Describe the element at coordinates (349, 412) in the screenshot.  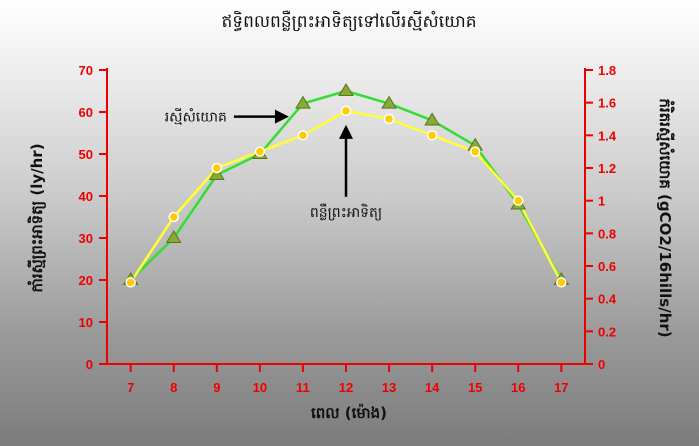
I see `x-axis-label: ពេល (ម៉ោង)` at that location.